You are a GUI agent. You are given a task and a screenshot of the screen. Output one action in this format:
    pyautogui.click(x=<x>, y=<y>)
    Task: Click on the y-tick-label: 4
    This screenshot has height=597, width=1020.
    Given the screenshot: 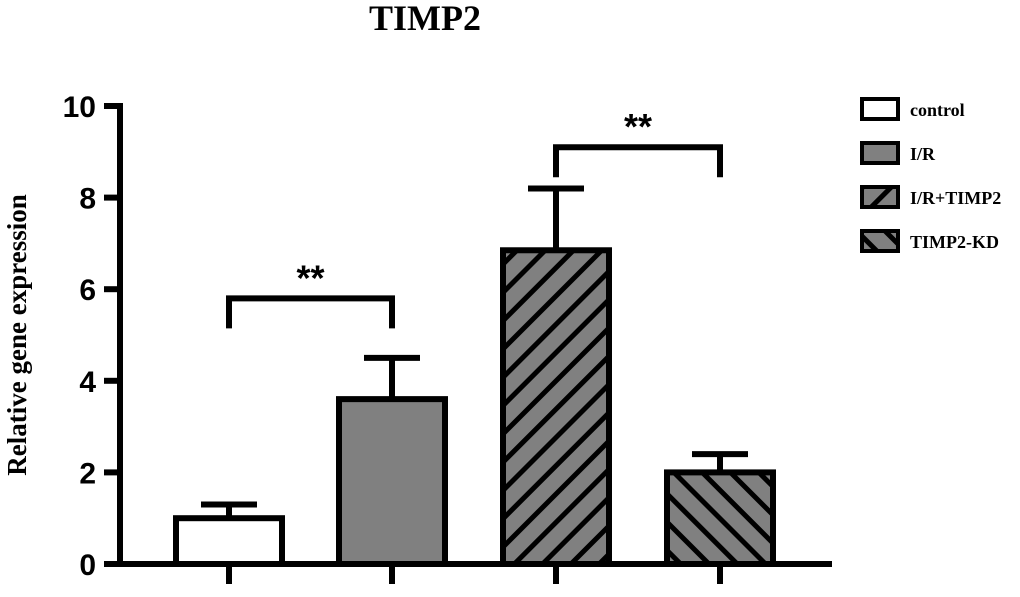 What is the action you would take?
    pyautogui.click(x=87, y=382)
    